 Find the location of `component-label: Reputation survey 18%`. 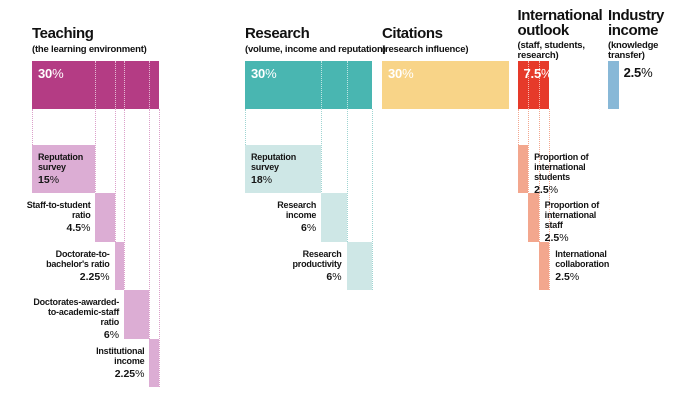

component-label: Reputation survey 18% is located at coordinates (285, 168).